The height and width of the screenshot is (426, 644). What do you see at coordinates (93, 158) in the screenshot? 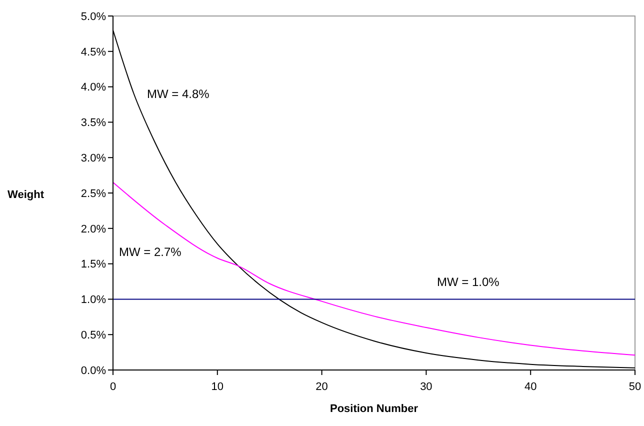
I see `y-tick-label: 3.0%` at bounding box center [93, 158].